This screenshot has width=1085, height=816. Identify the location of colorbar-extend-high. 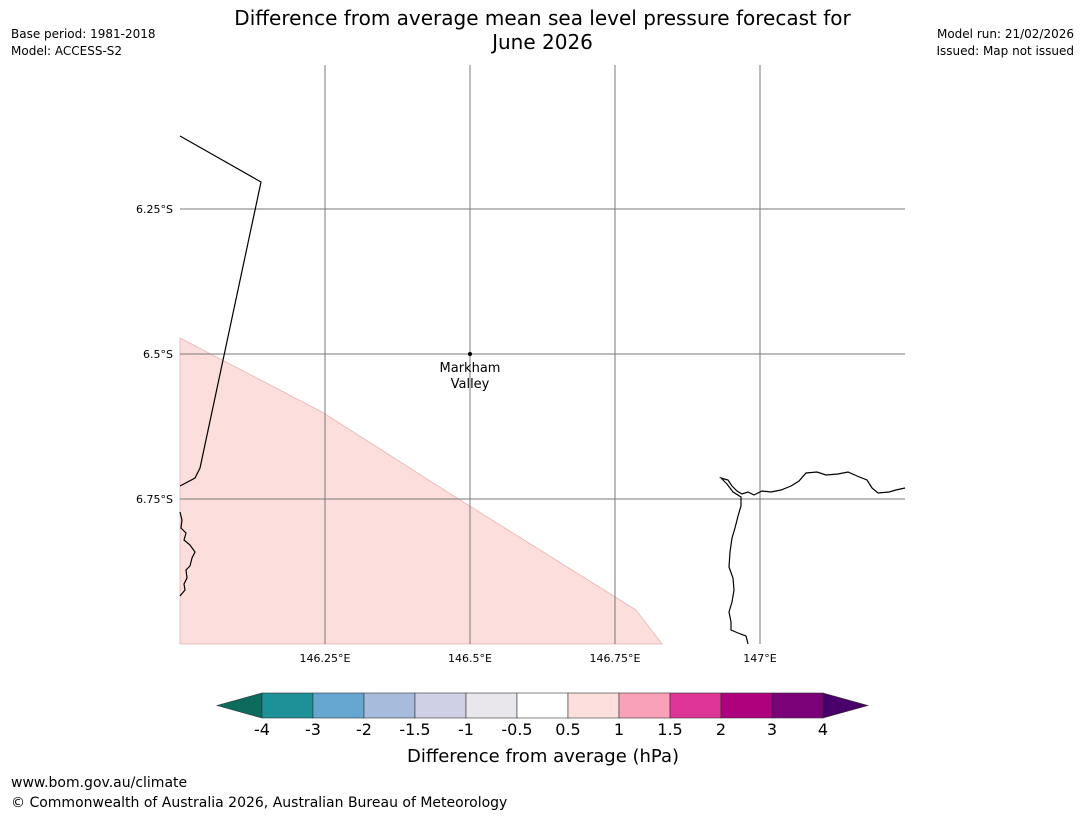
(846, 705).